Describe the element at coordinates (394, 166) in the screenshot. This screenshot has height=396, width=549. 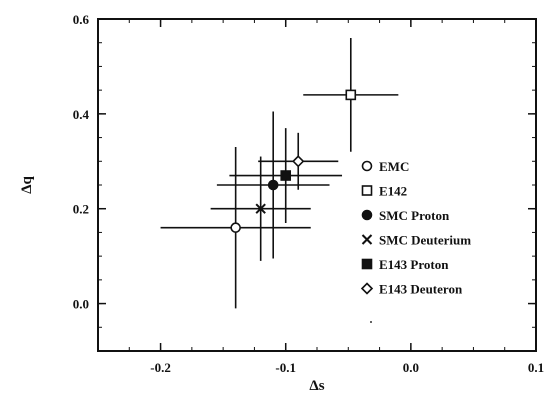
I see `legend-label: EMC` at that location.